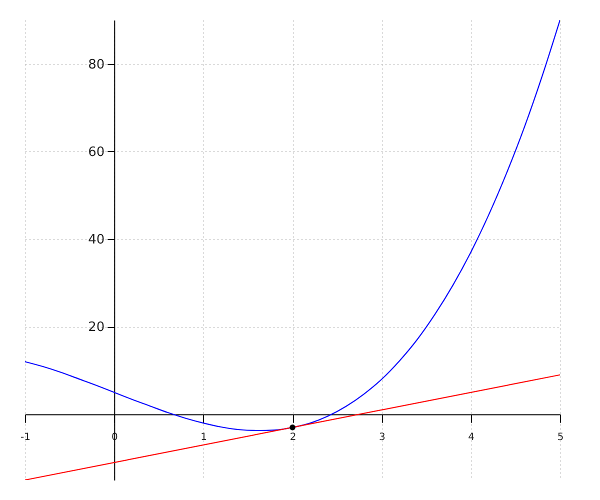 This screenshot has width=600, height=500. Describe the element at coordinates (204, 437) in the screenshot. I see `x-tick-label: 1` at that location.